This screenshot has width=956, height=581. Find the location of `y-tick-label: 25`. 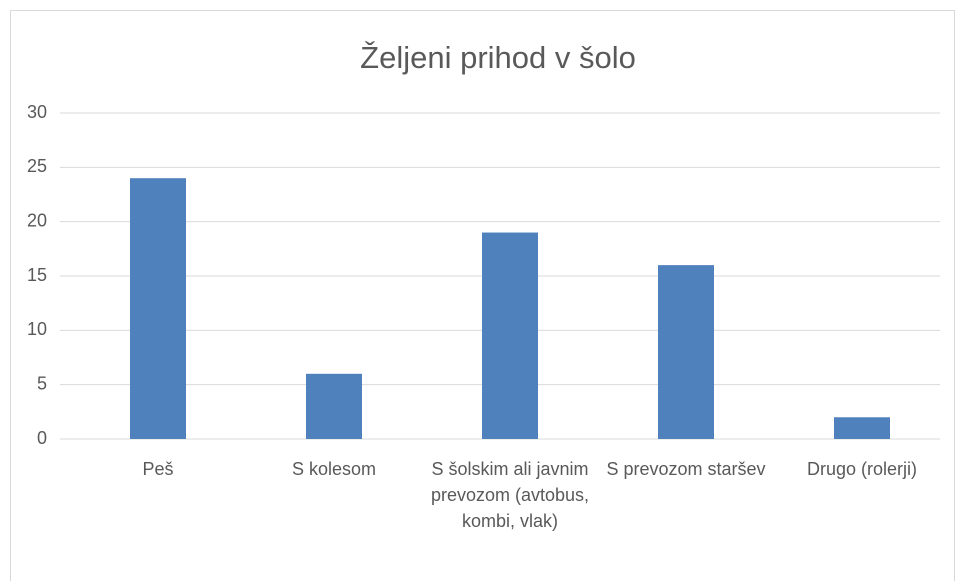

y-tick-label: 25 is located at coordinates (37, 166).